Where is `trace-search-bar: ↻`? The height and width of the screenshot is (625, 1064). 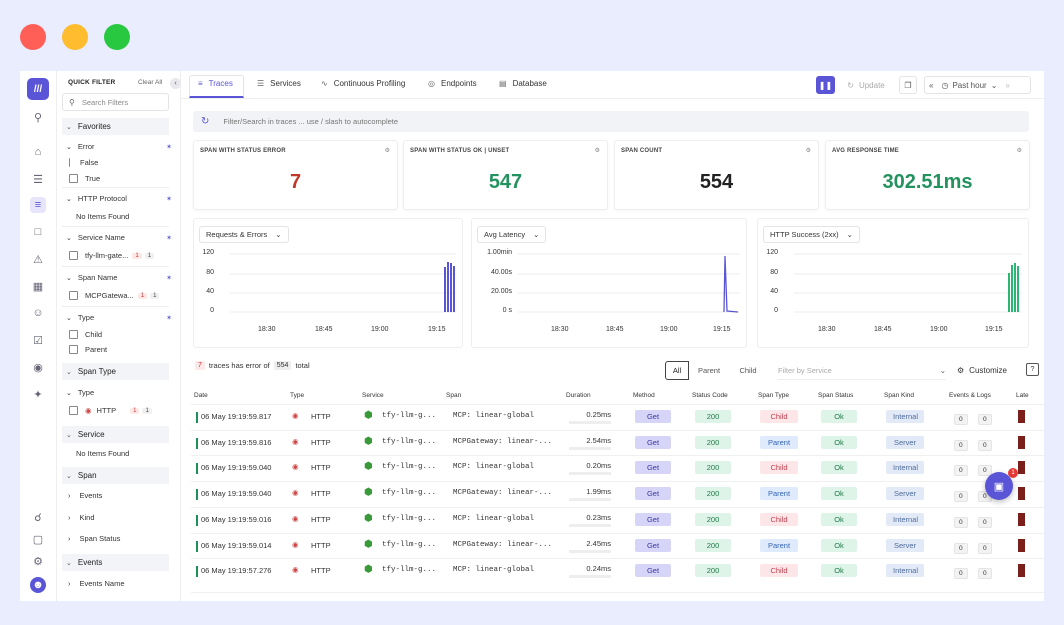 trace-search-bar: ↻ is located at coordinates (611, 121).